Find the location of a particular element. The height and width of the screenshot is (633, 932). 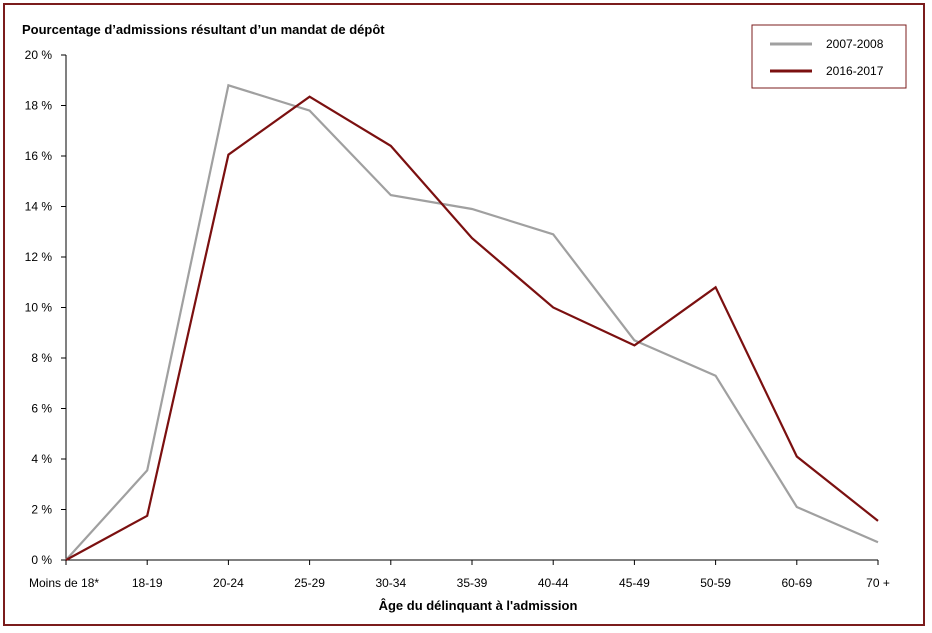

y-tick-label: 16 % is located at coordinates (39, 156).